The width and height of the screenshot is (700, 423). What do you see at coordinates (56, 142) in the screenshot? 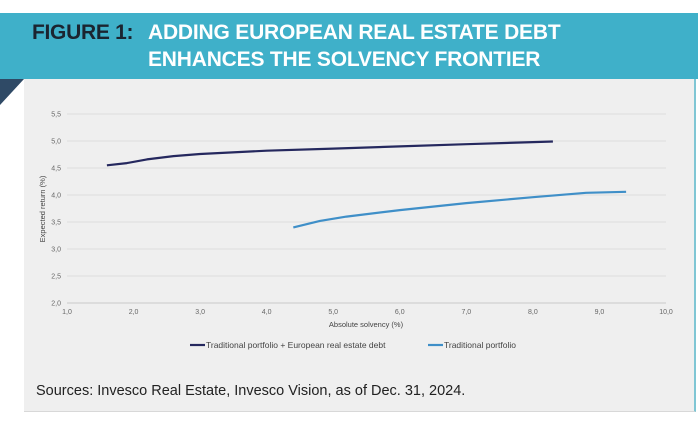
I see `y-tick-label: 5,0` at bounding box center [56, 142].